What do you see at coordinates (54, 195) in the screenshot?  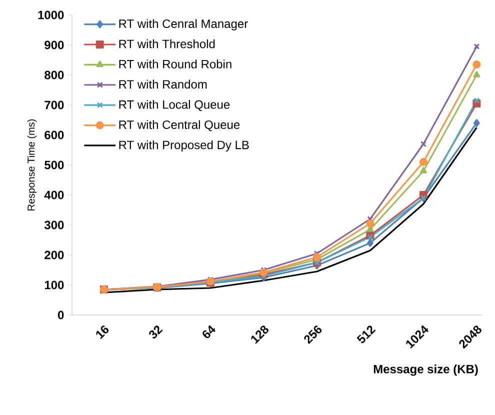 I see `y-tick-label: 400` at bounding box center [54, 195].